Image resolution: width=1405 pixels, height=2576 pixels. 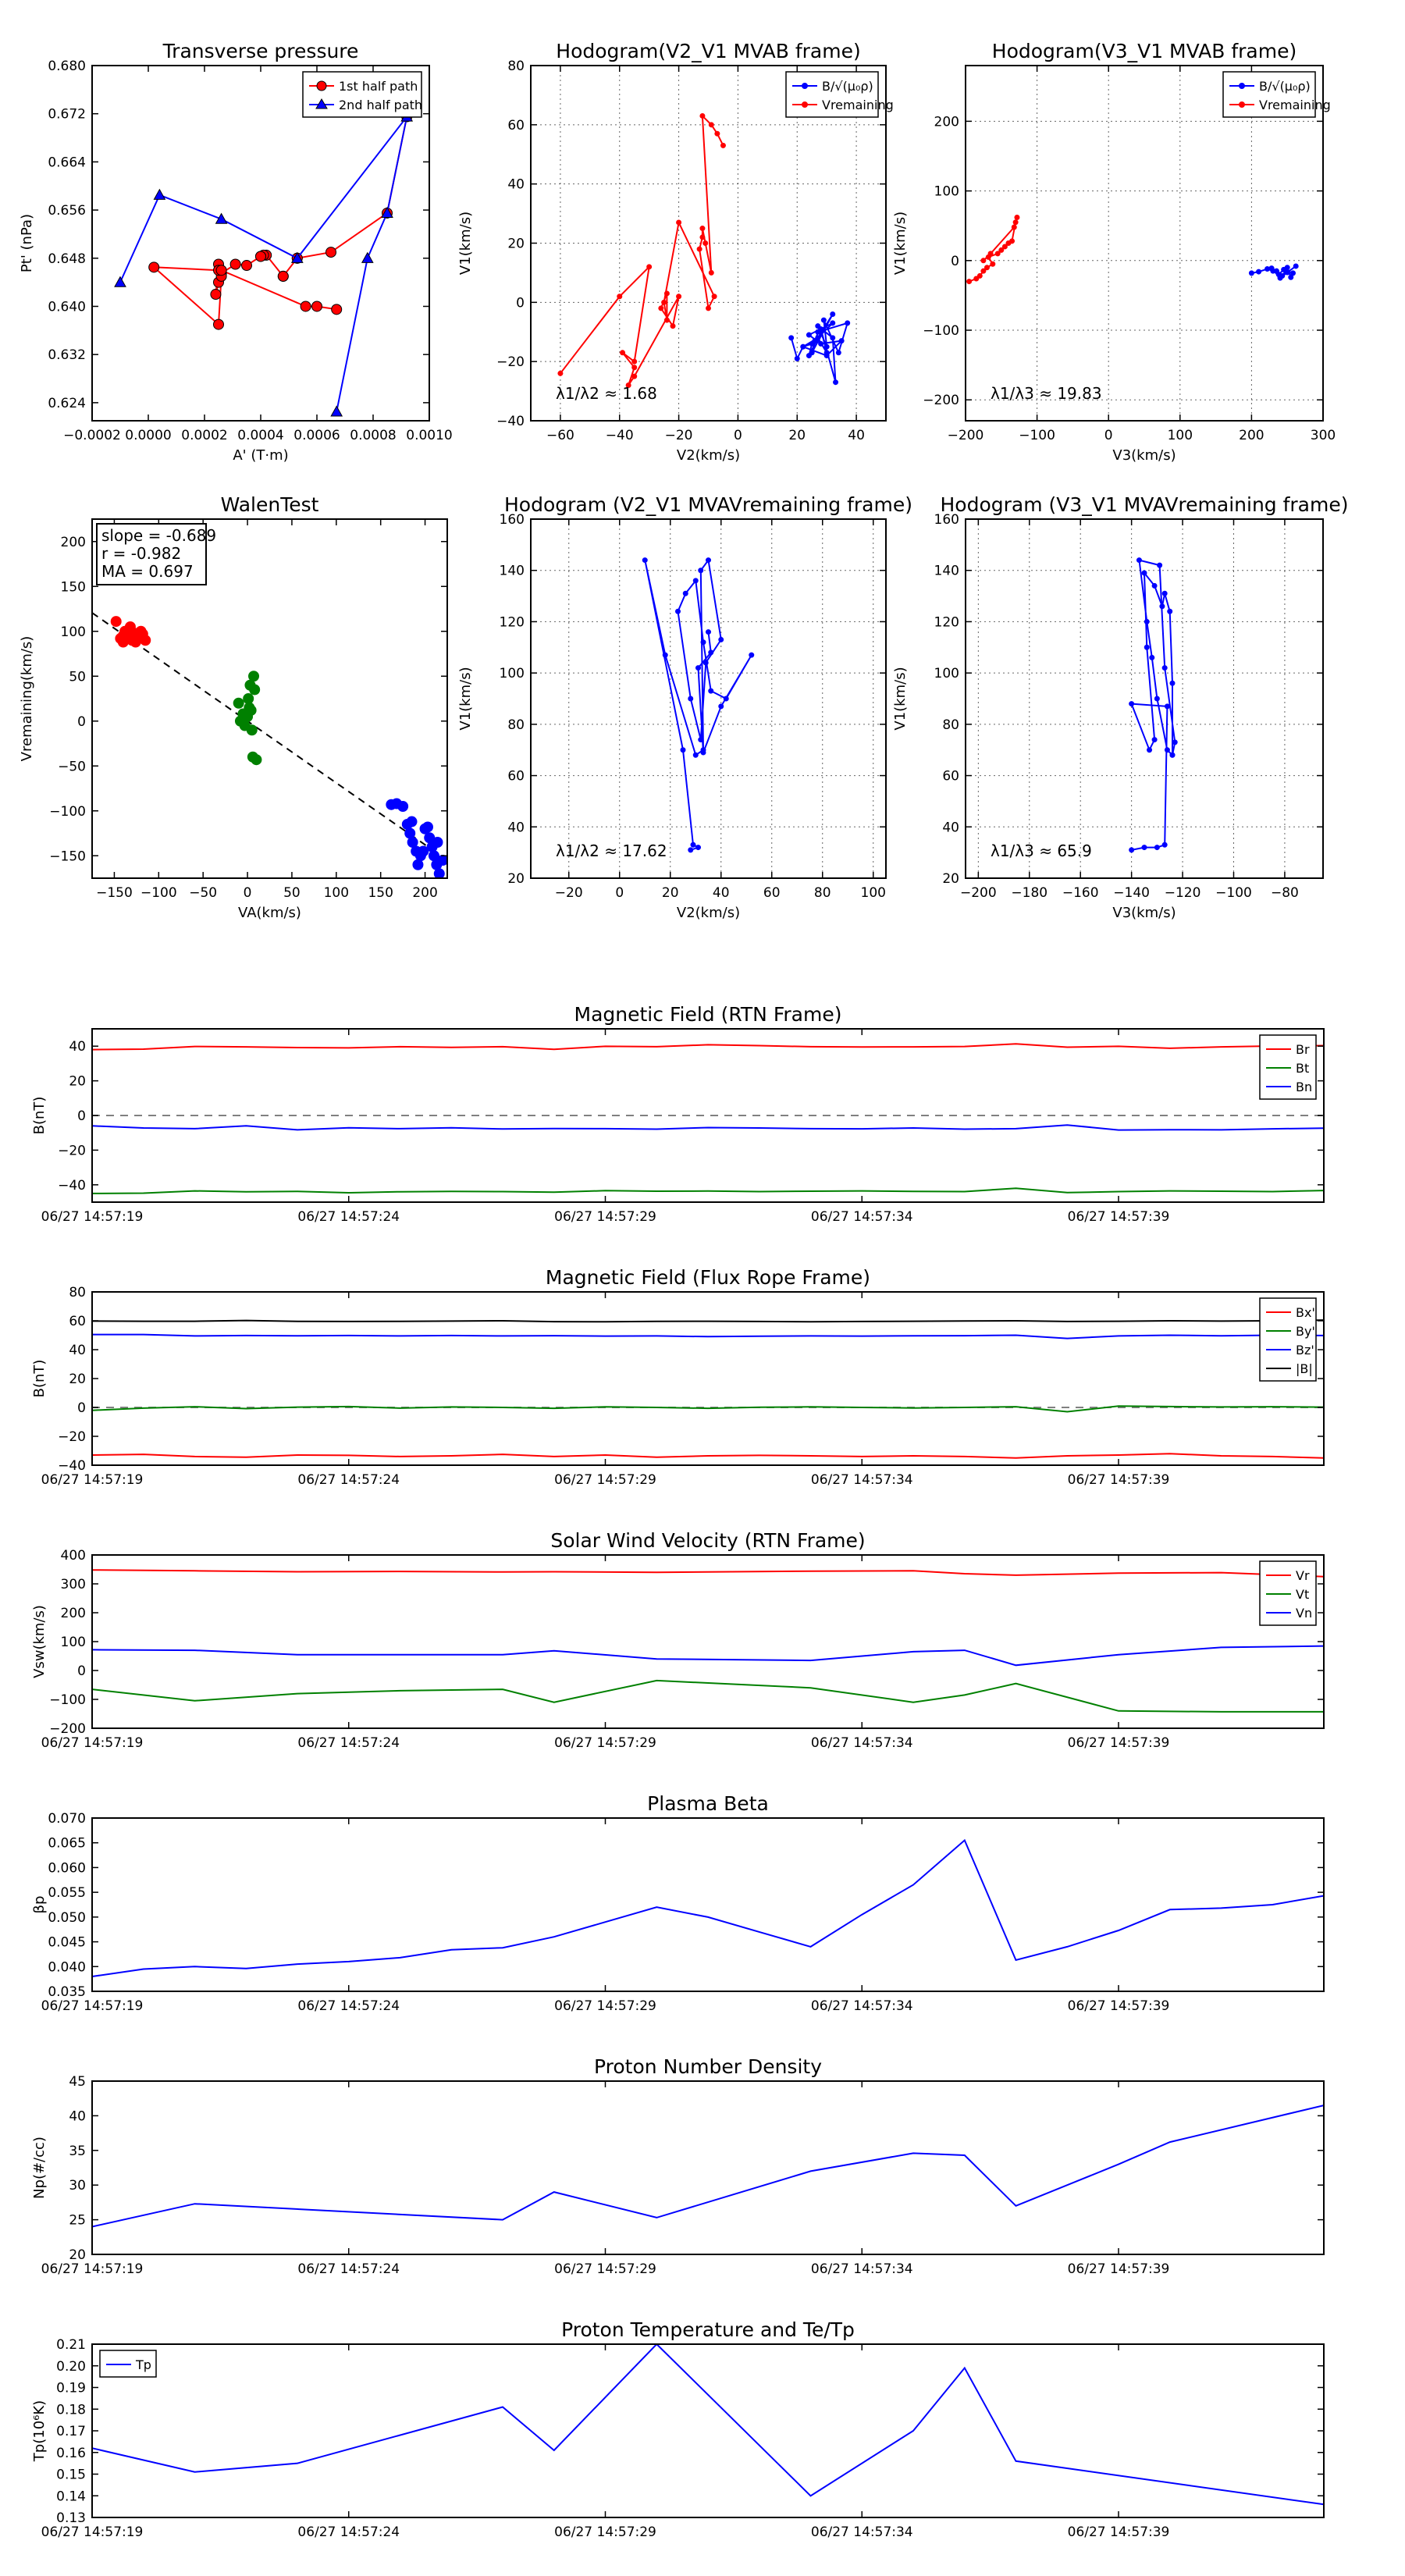 What do you see at coordinates (1233, 893) in the screenshot?
I see `x-tick-label: −100` at bounding box center [1233, 893].